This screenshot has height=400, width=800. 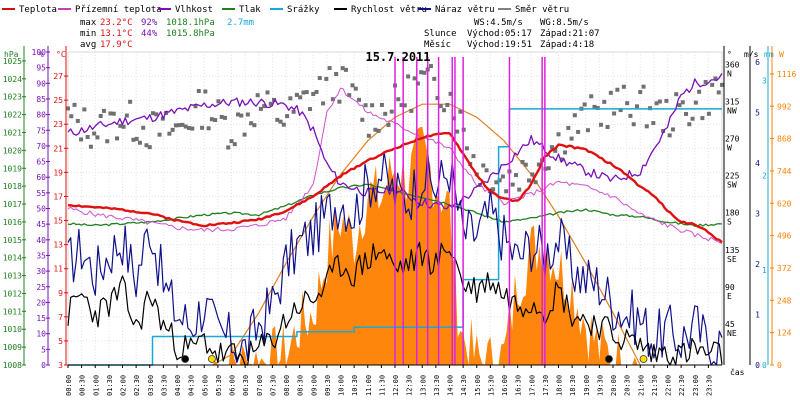 What do you see at coordinates (151, 385) in the screenshot?
I see `time-tick-label: 03:00` at bounding box center [151, 385].